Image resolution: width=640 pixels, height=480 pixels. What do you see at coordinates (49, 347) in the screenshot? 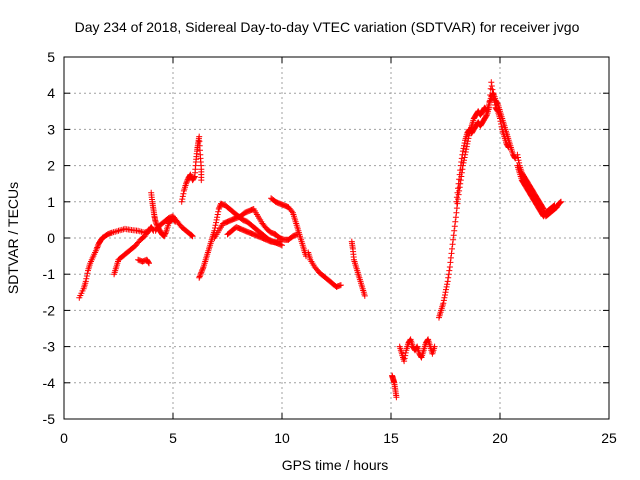
I see `y-tick-label: -3` at bounding box center [49, 347].